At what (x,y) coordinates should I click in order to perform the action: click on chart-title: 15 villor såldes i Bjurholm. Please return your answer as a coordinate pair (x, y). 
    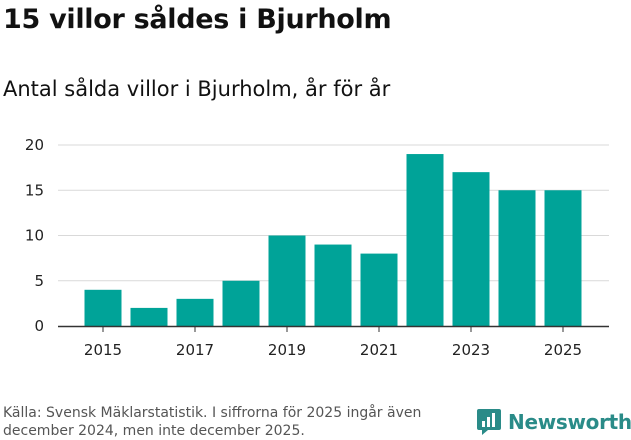
    Looking at the image, I should click on (197, 19).